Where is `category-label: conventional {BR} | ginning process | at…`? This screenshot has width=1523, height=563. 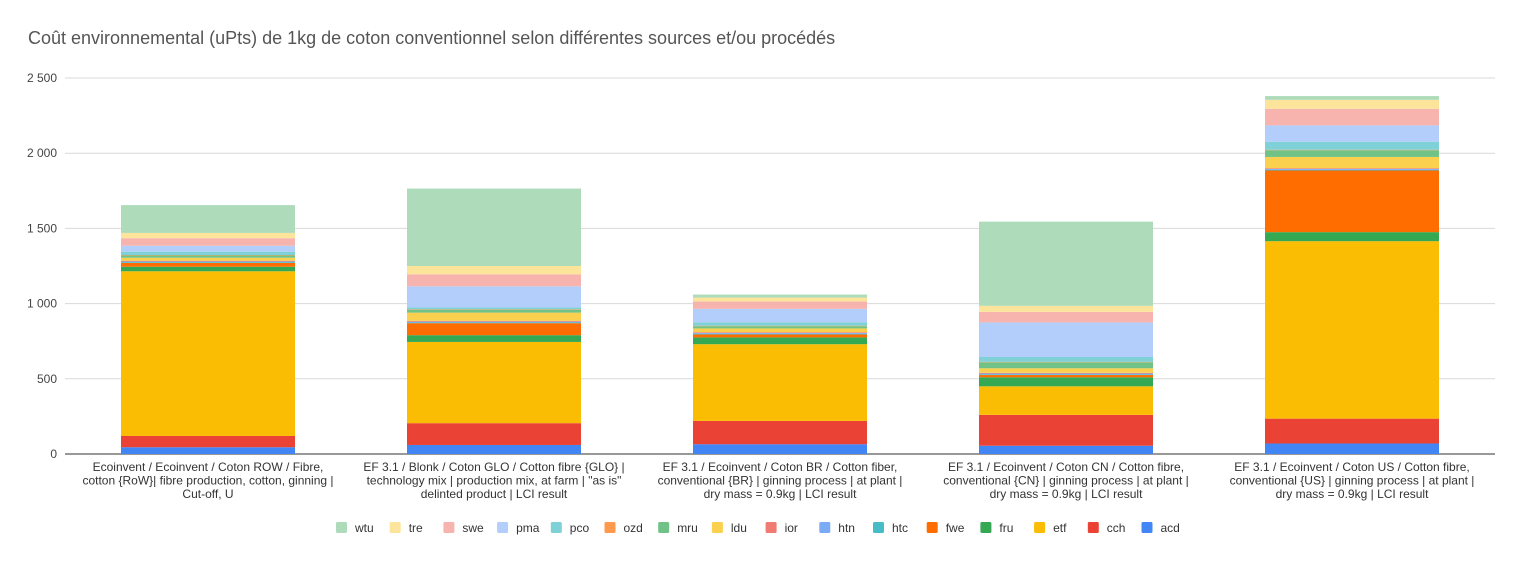
category-label: conventional {BR} | ginning process | at… is located at coordinates (780, 481).